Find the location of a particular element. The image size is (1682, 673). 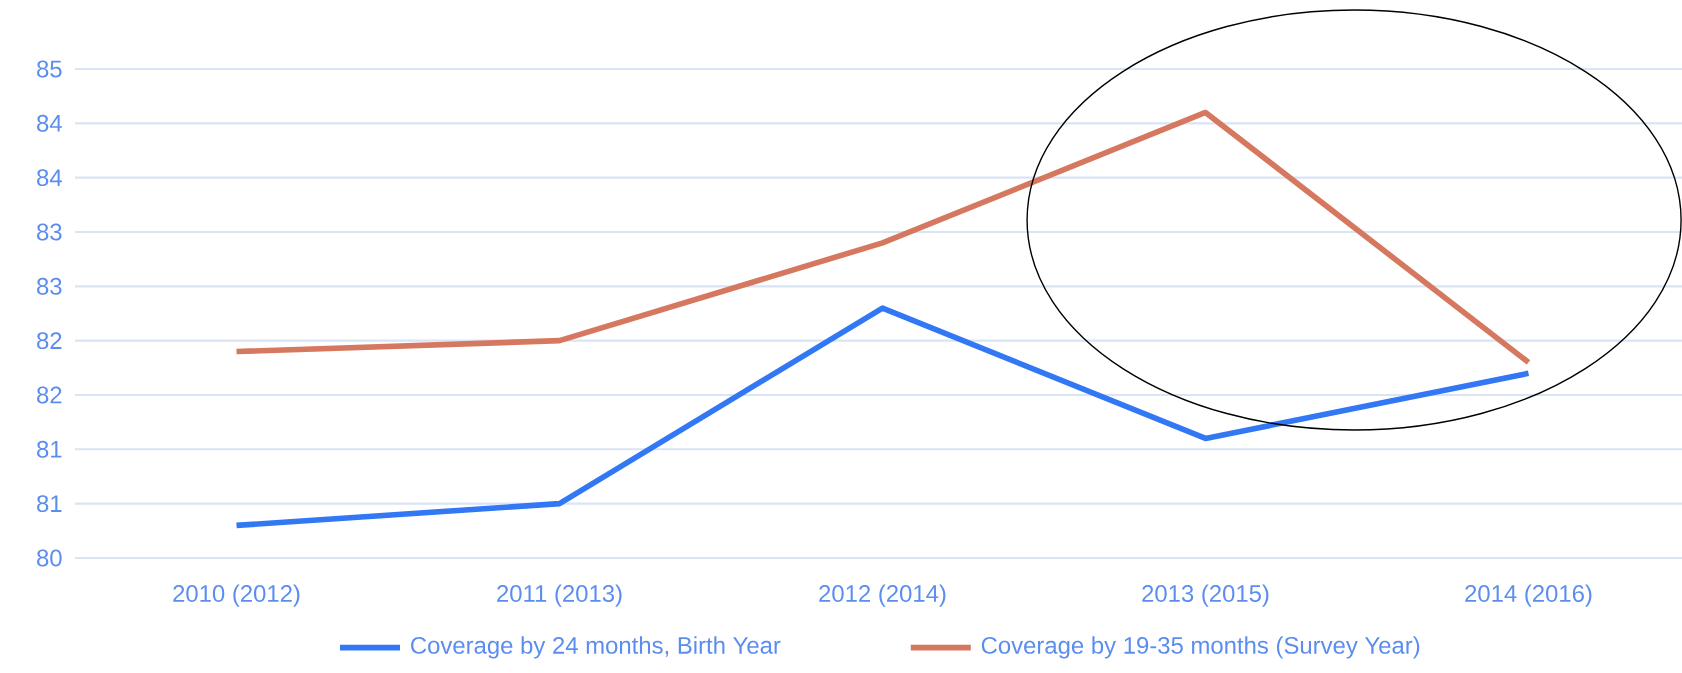

x-tick-label: 2012 (2014) is located at coordinates (882, 595).